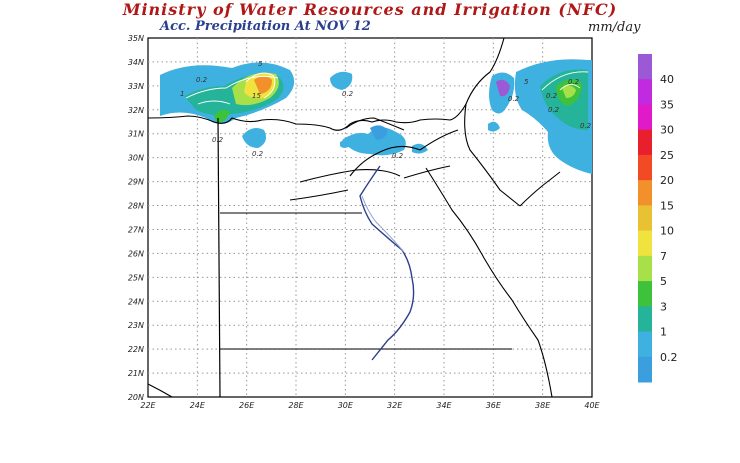 This screenshot has width=740, height=463. Describe the element at coordinates (667, 205) in the screenshot. I see `legend-level-label: 15` at that location.